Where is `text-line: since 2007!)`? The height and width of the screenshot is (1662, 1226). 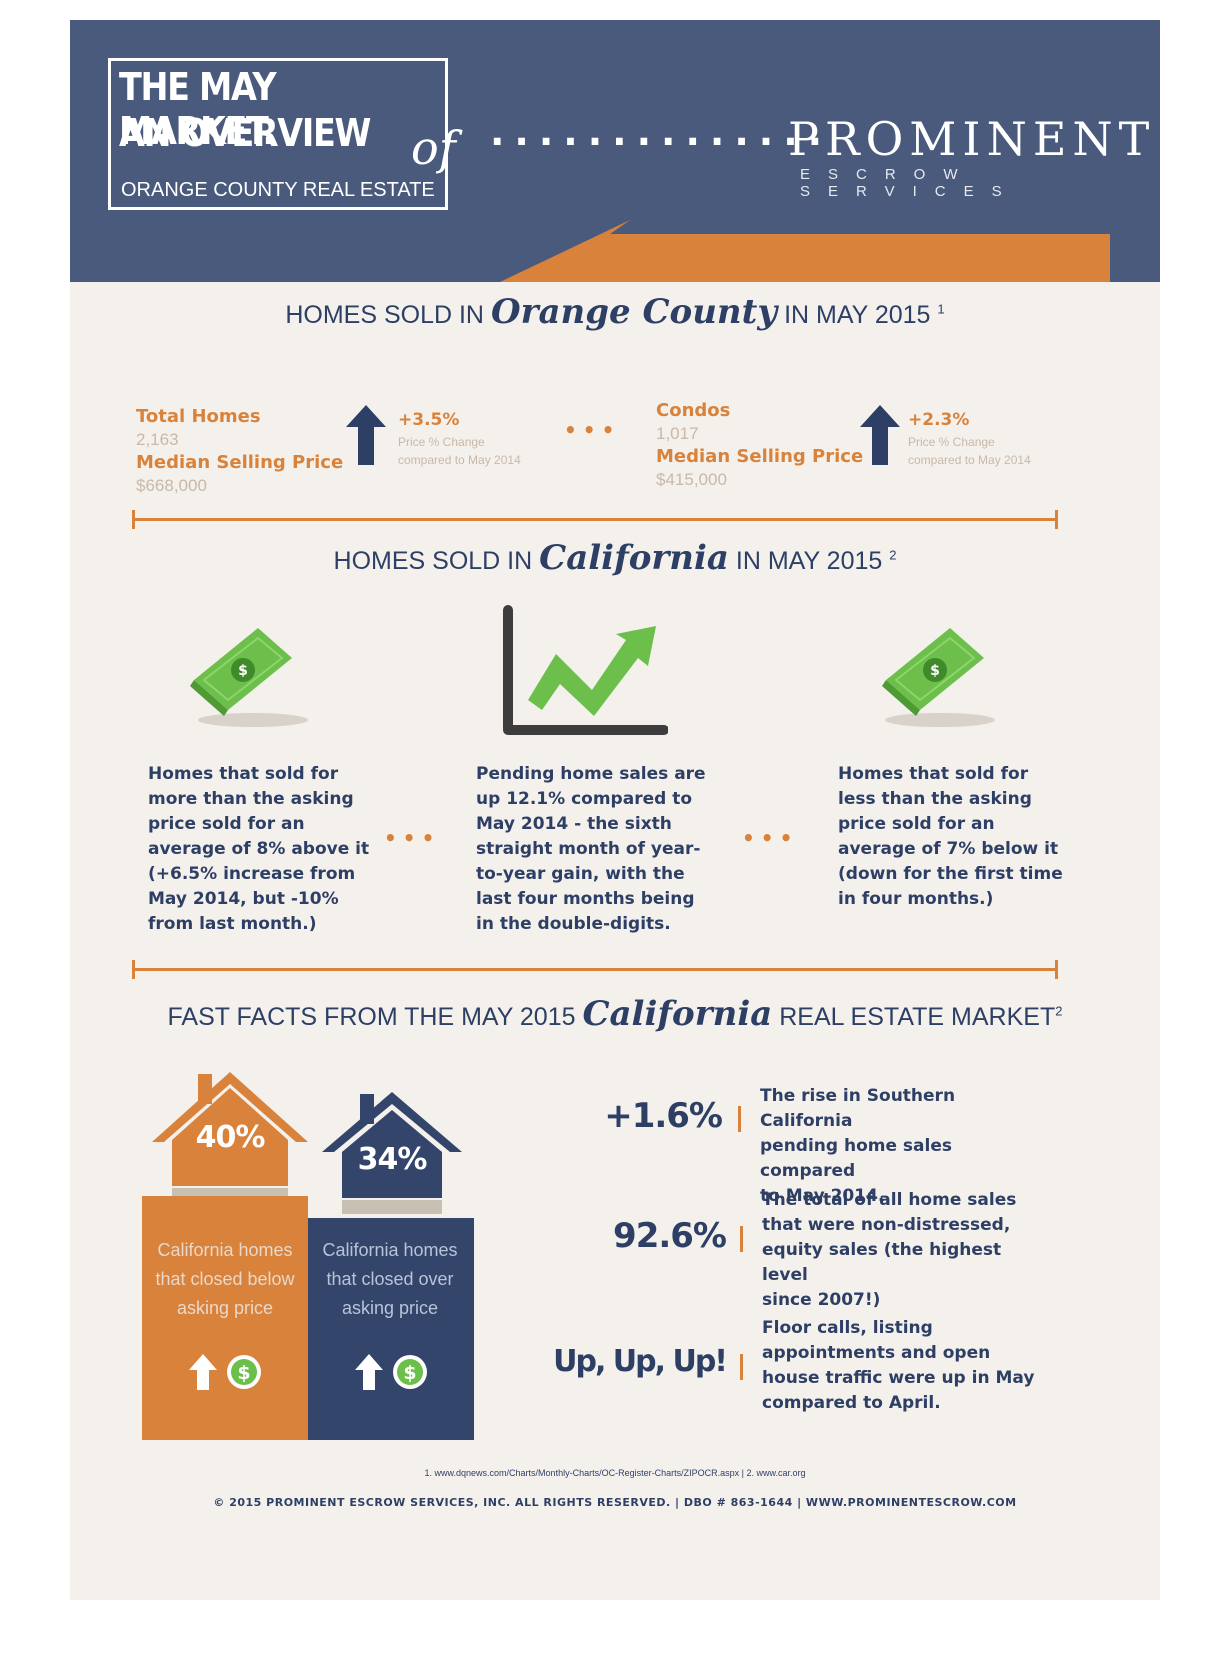 text-line: since 2007!) is located at coordinates (821, 1300).